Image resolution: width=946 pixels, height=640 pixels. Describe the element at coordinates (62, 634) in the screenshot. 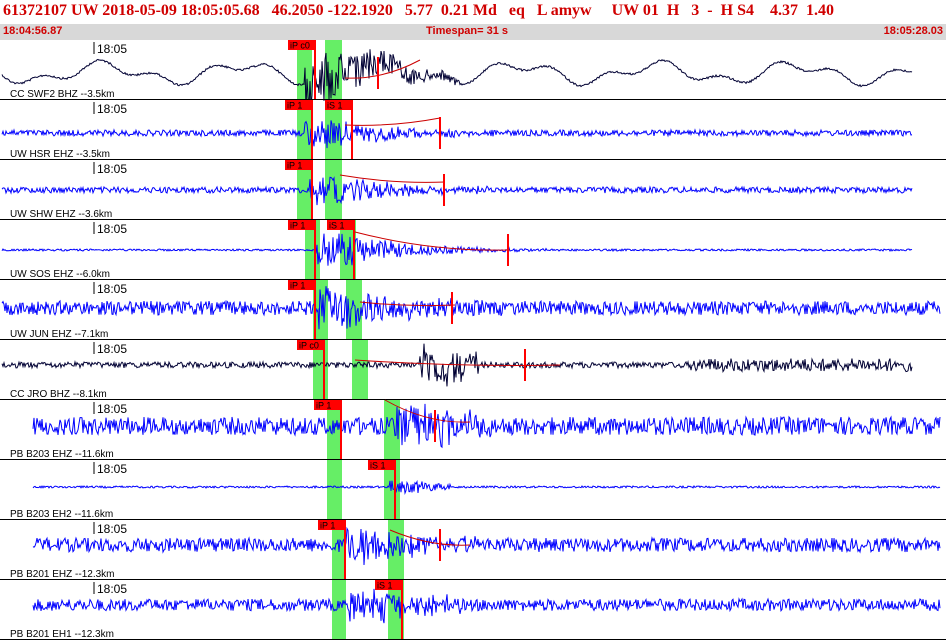

I see `channel-label: PB B201 EH1 --12.3km` at that location.